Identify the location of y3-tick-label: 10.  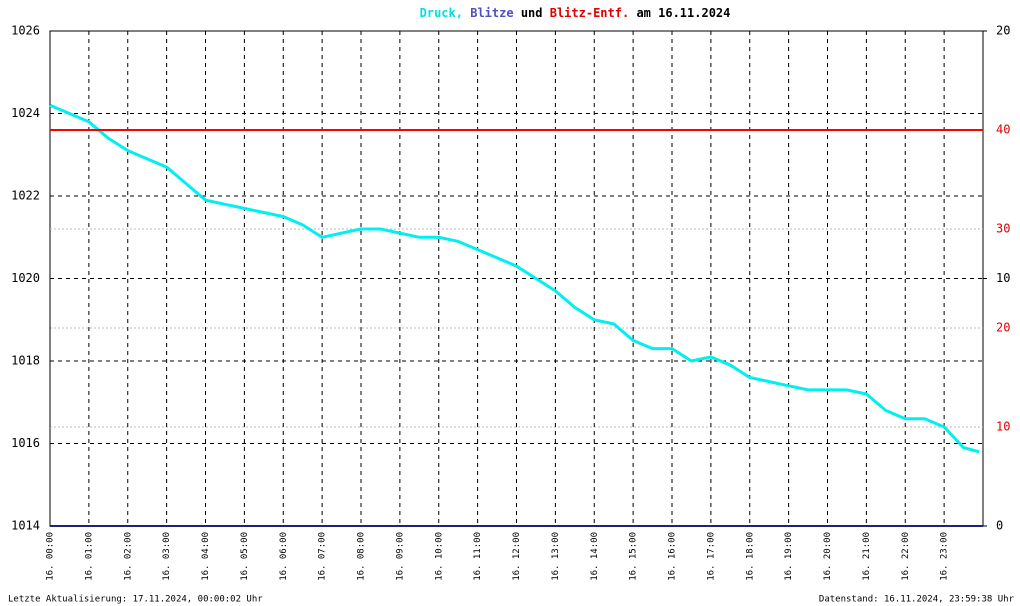
(1003, 427).